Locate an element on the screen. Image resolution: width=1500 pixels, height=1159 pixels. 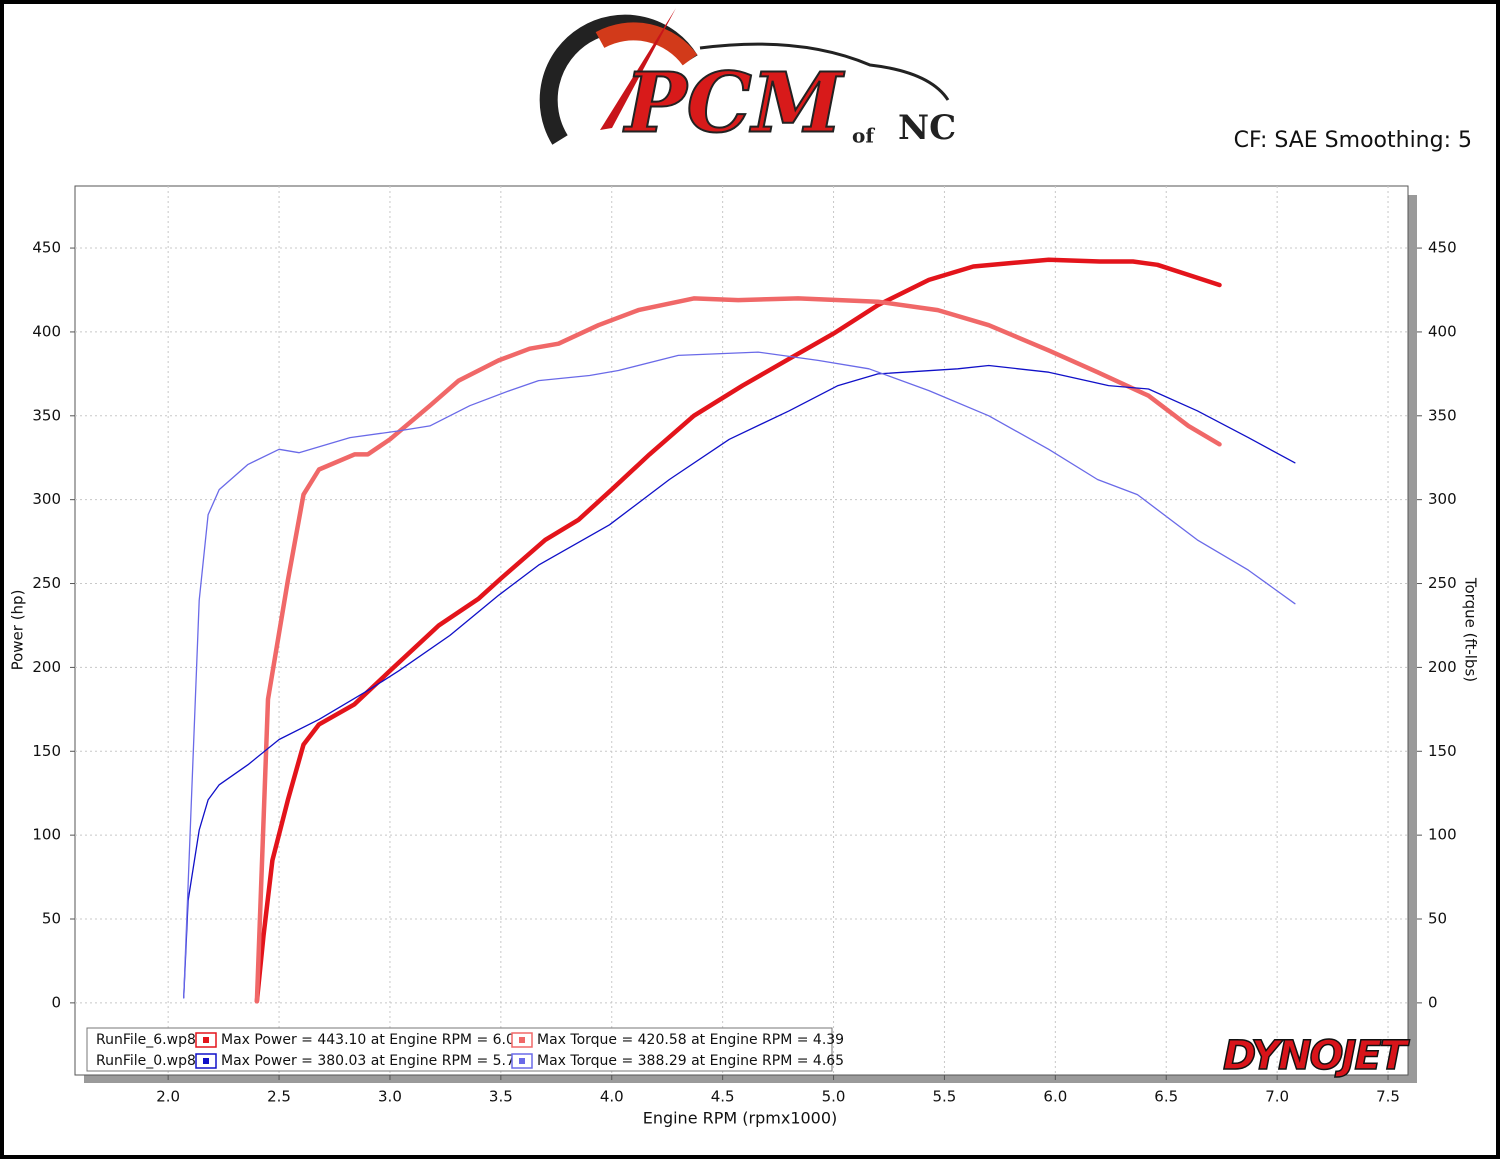
y2-tick-label: 100 is located at coordinates (1442, 835).